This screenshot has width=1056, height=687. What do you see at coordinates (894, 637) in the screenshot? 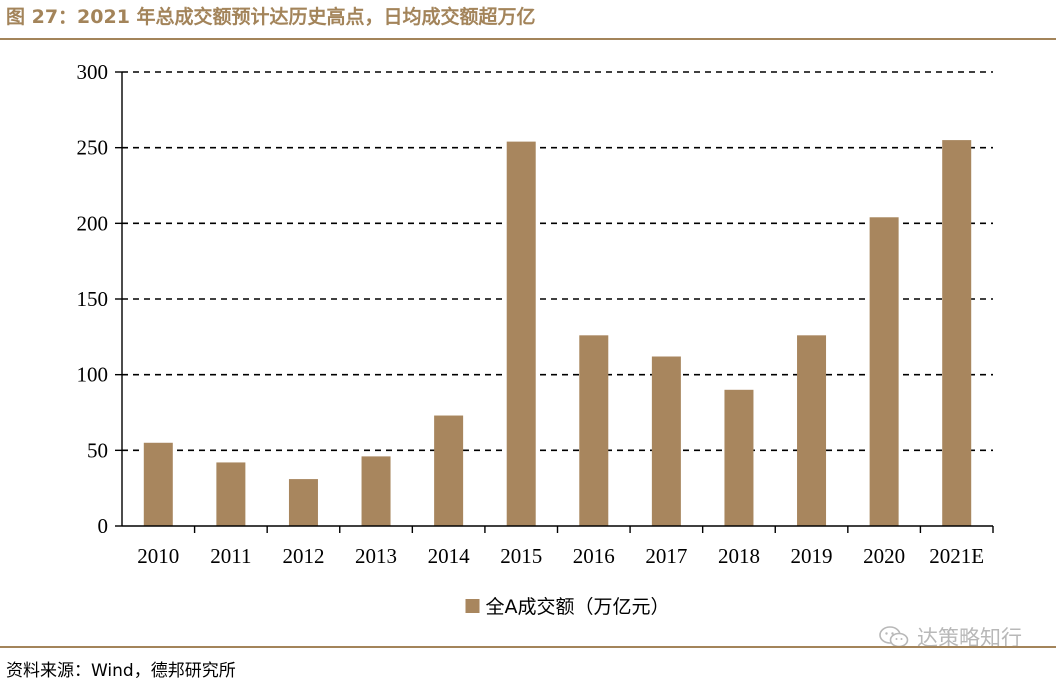
I see `wechat-icon` at bounding box center [894, 637].